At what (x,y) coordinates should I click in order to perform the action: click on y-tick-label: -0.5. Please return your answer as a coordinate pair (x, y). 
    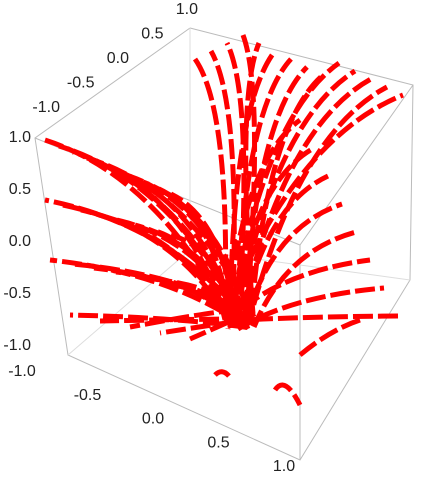
    Looking at the image, I should click on (81, 83).